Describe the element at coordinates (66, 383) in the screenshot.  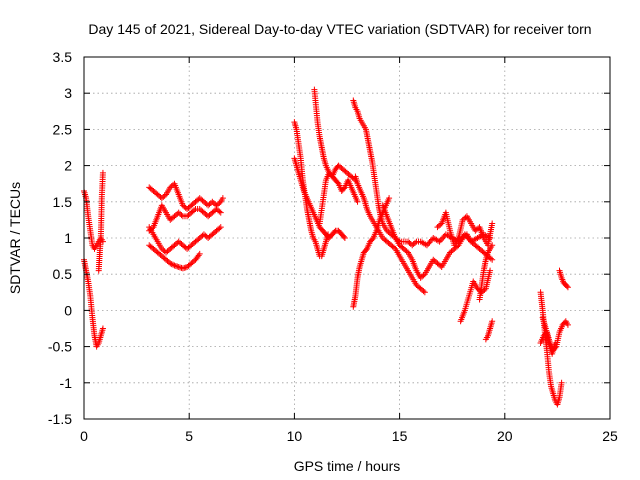
I see `y-tick-label: -1` at that location.